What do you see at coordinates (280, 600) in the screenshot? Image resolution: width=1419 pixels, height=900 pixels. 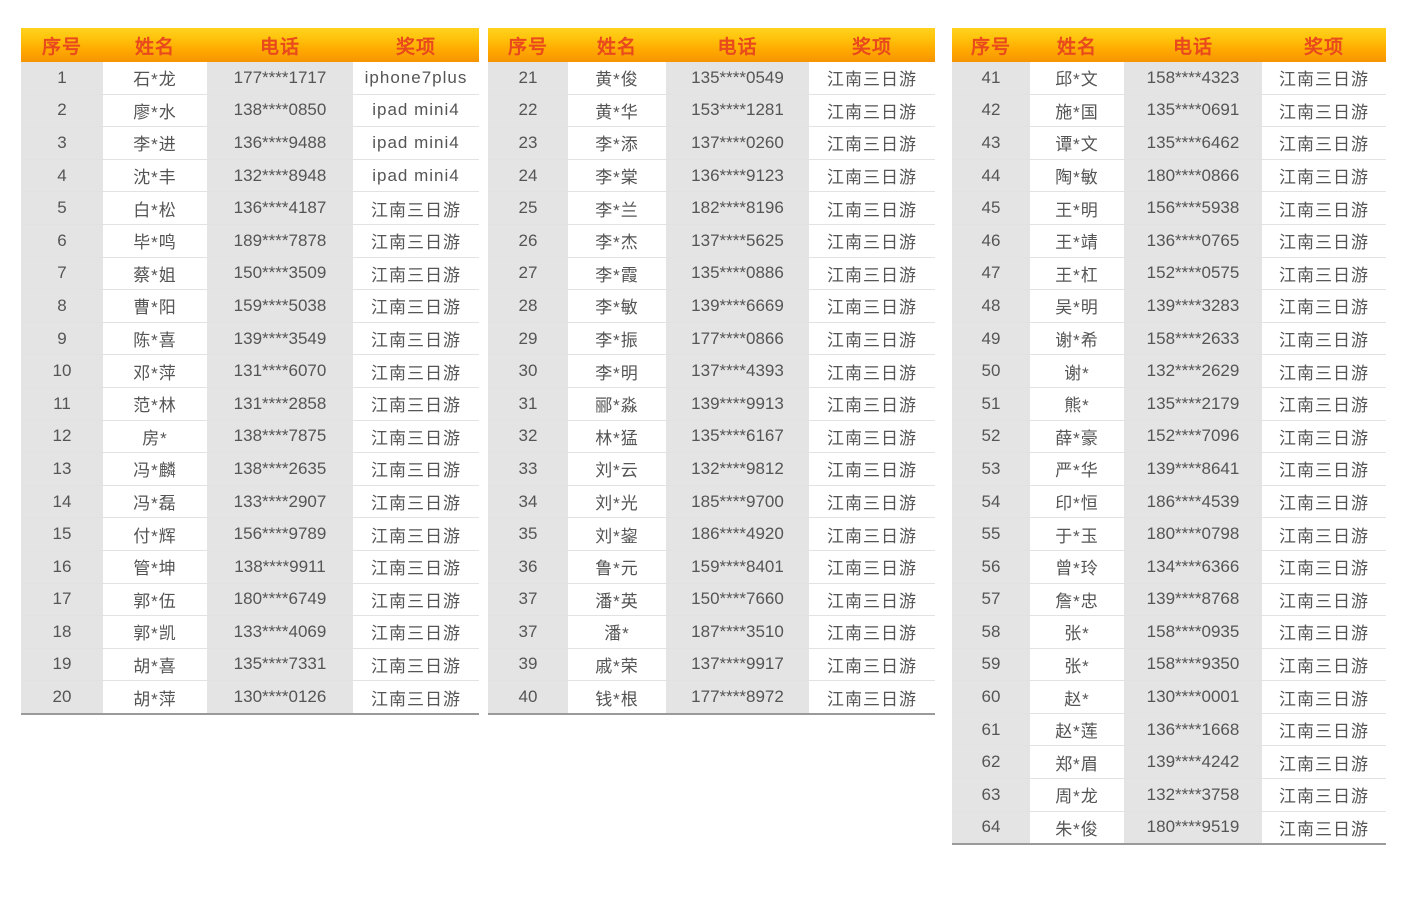 I see `cell-phone: 180****6749` at bounding box center [280, 600].